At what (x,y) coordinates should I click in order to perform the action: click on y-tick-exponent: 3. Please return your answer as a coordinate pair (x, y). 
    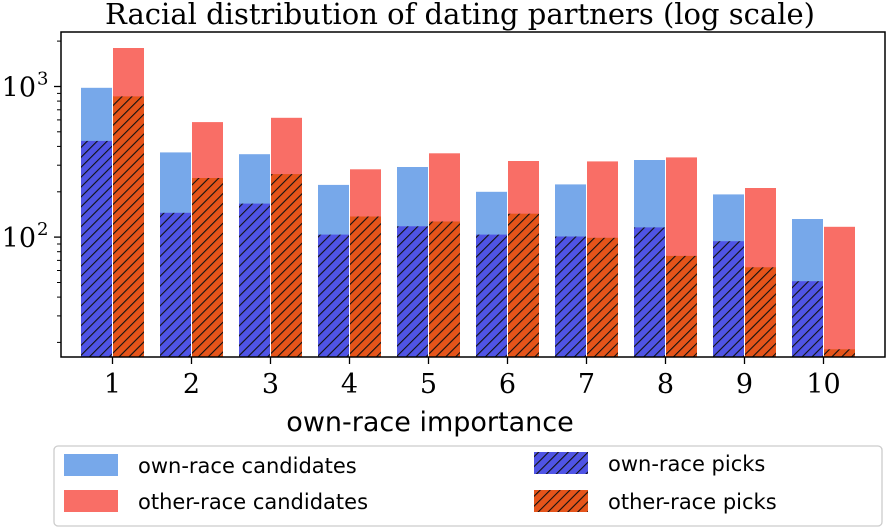
    Looking at the image, I should click on (42, 79).